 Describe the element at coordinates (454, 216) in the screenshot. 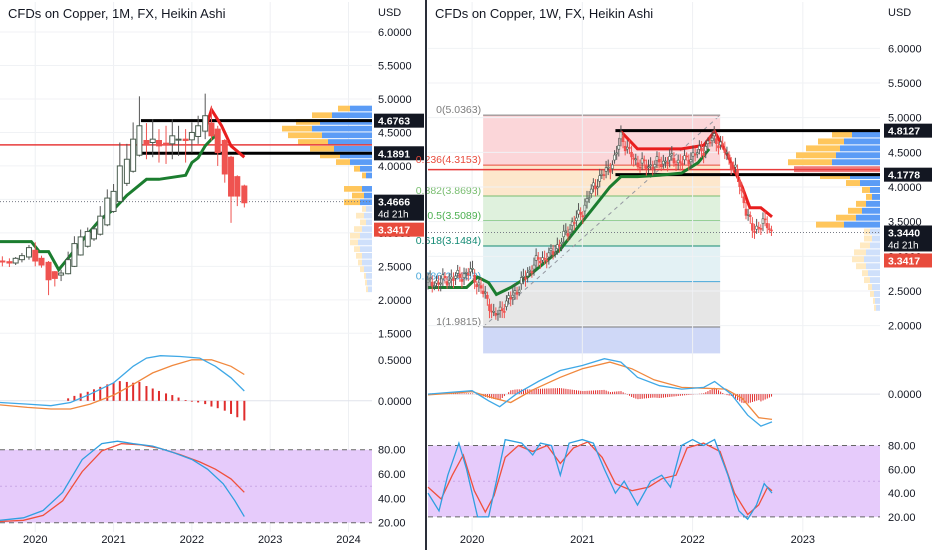

I see `fib-level-label: 0.5(3.5089)` at that location.